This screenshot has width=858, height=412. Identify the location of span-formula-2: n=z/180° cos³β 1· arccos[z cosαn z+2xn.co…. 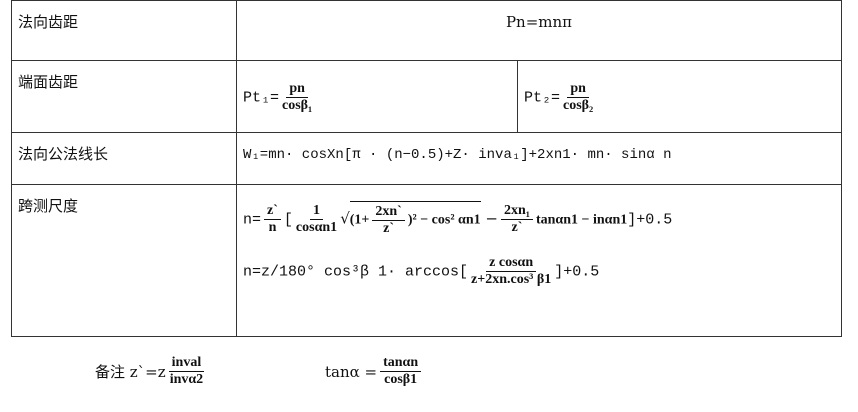
(421, 271).